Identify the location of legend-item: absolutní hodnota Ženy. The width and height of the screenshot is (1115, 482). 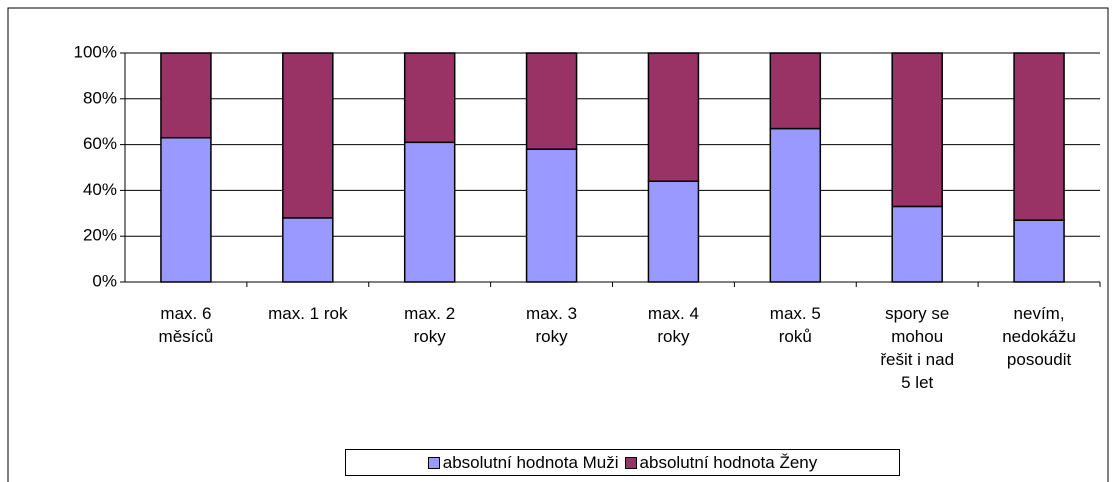
(721, 462).